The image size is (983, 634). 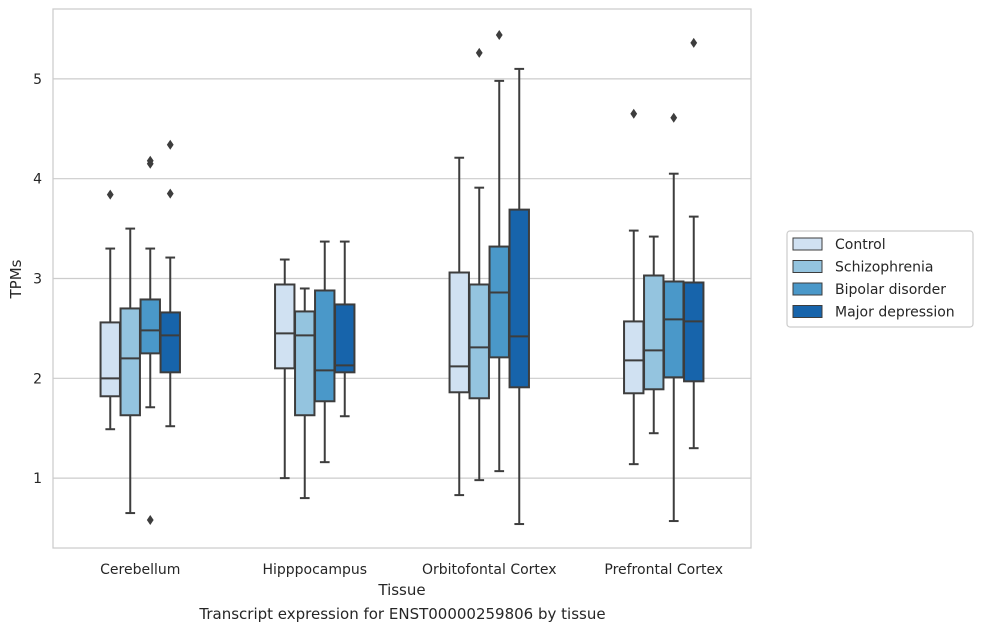 I want to click on legend-label: Bipolar disorder, so click(x=890, y=290).